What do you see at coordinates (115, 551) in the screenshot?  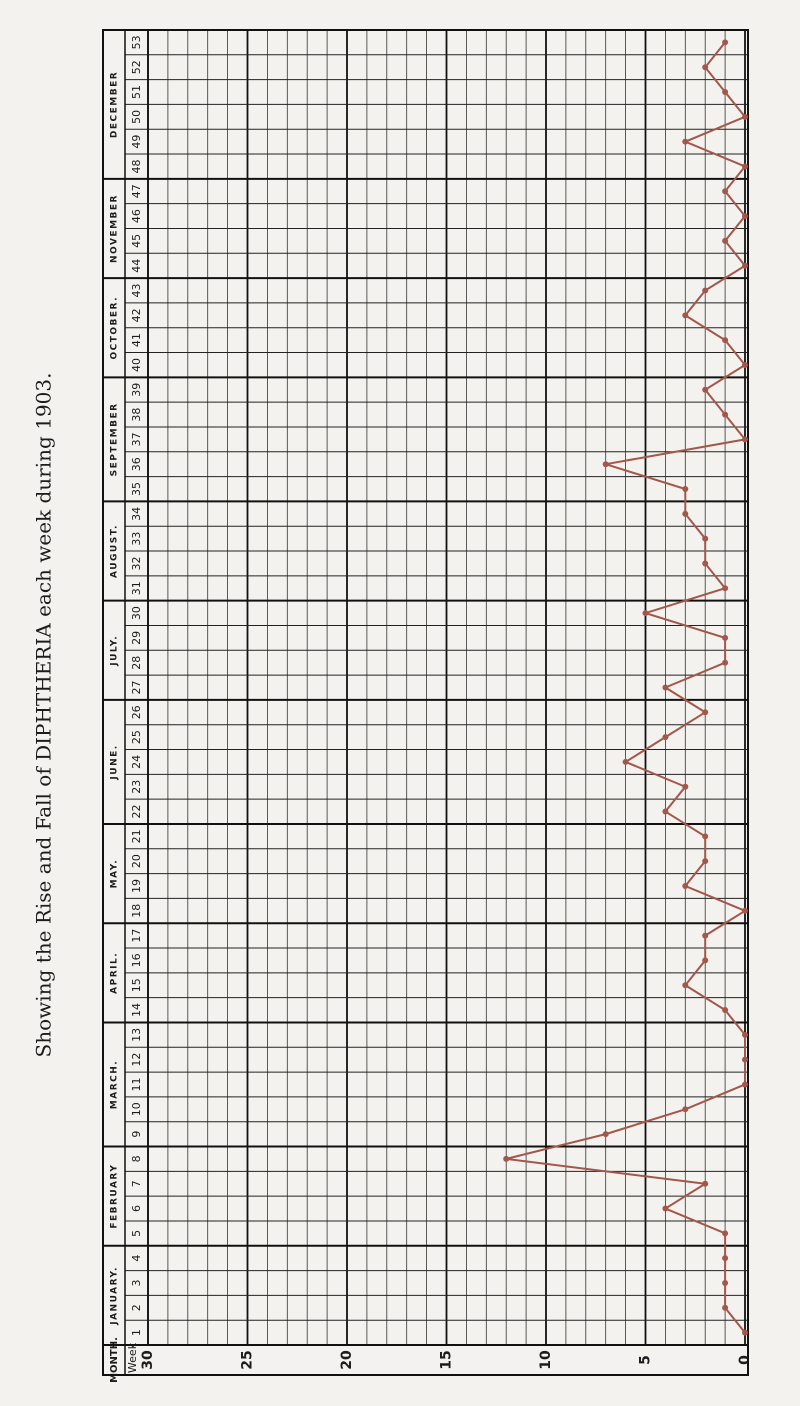 I see `month-label: AUGUST.` at bounding box center [115, 551].